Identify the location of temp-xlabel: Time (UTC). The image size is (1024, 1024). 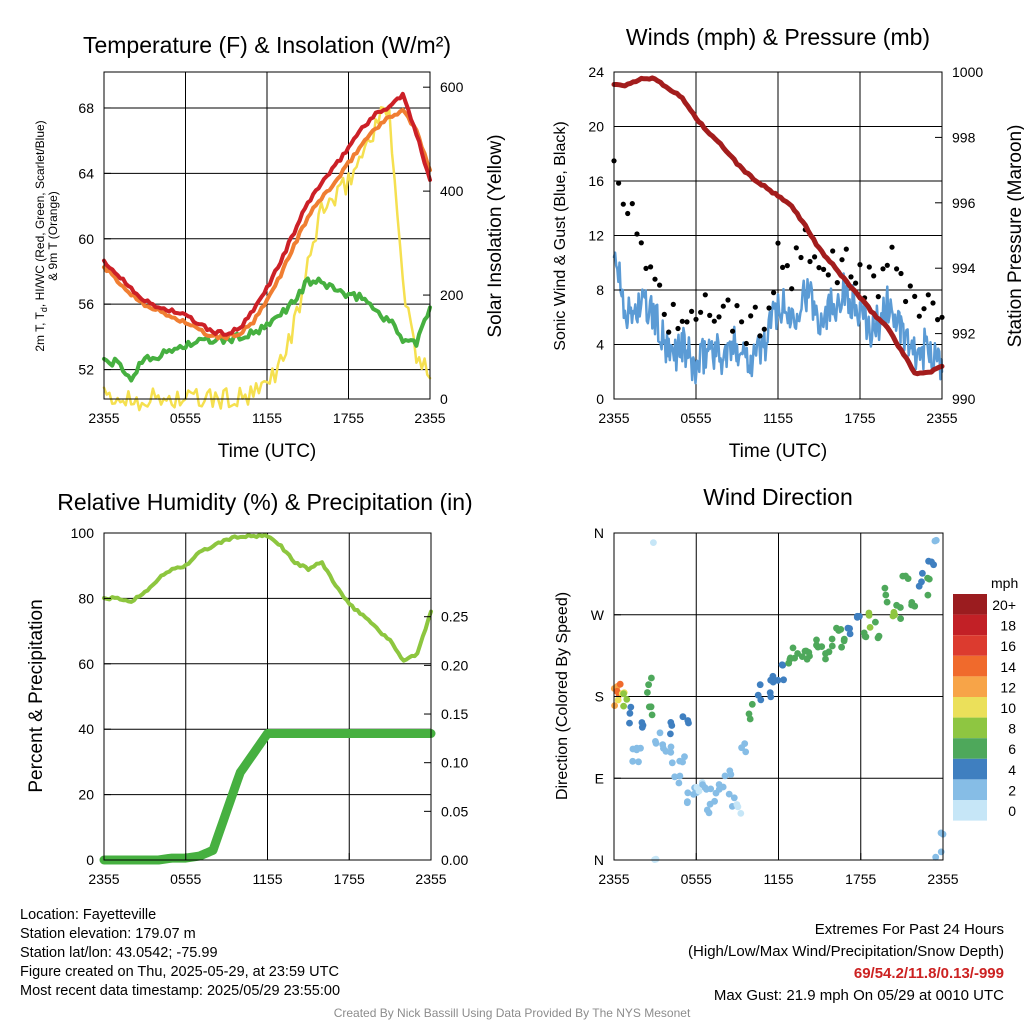
(267, 451).